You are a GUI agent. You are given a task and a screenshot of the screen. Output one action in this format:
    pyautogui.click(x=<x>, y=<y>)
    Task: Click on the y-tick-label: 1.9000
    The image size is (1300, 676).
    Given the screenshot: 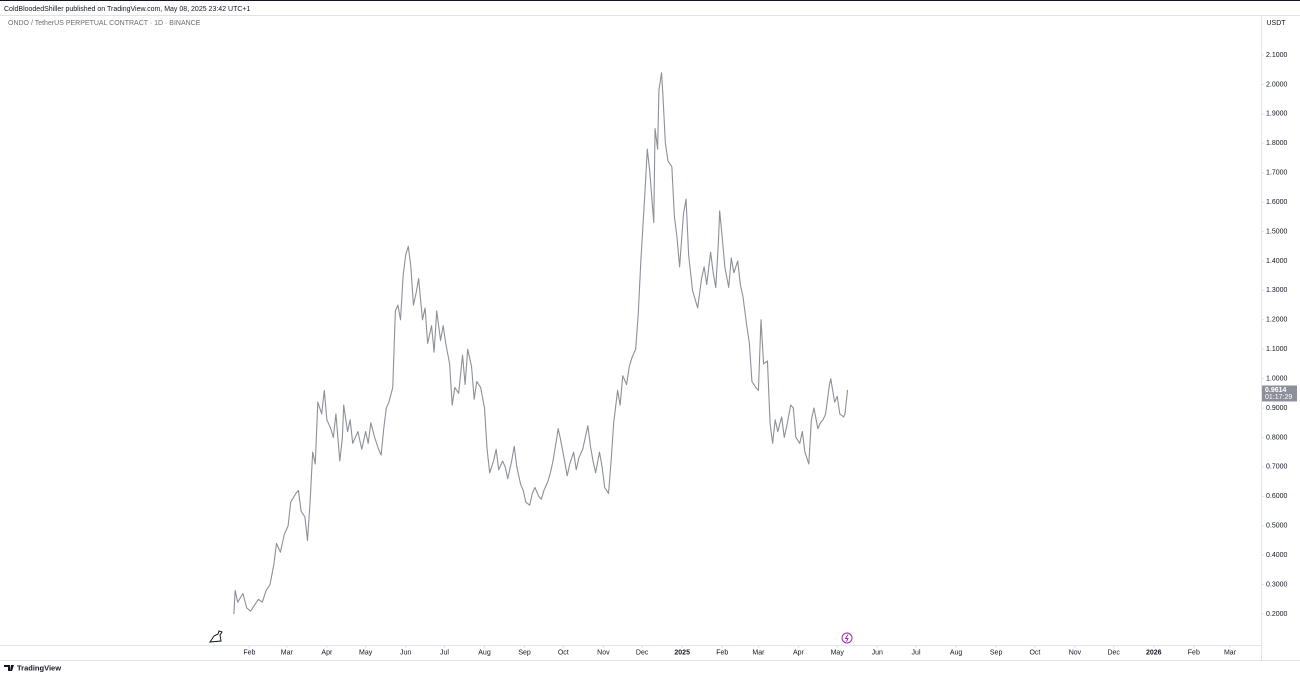 What is the action you would take?
    pyautogui.click(x=1277, y=114)
    